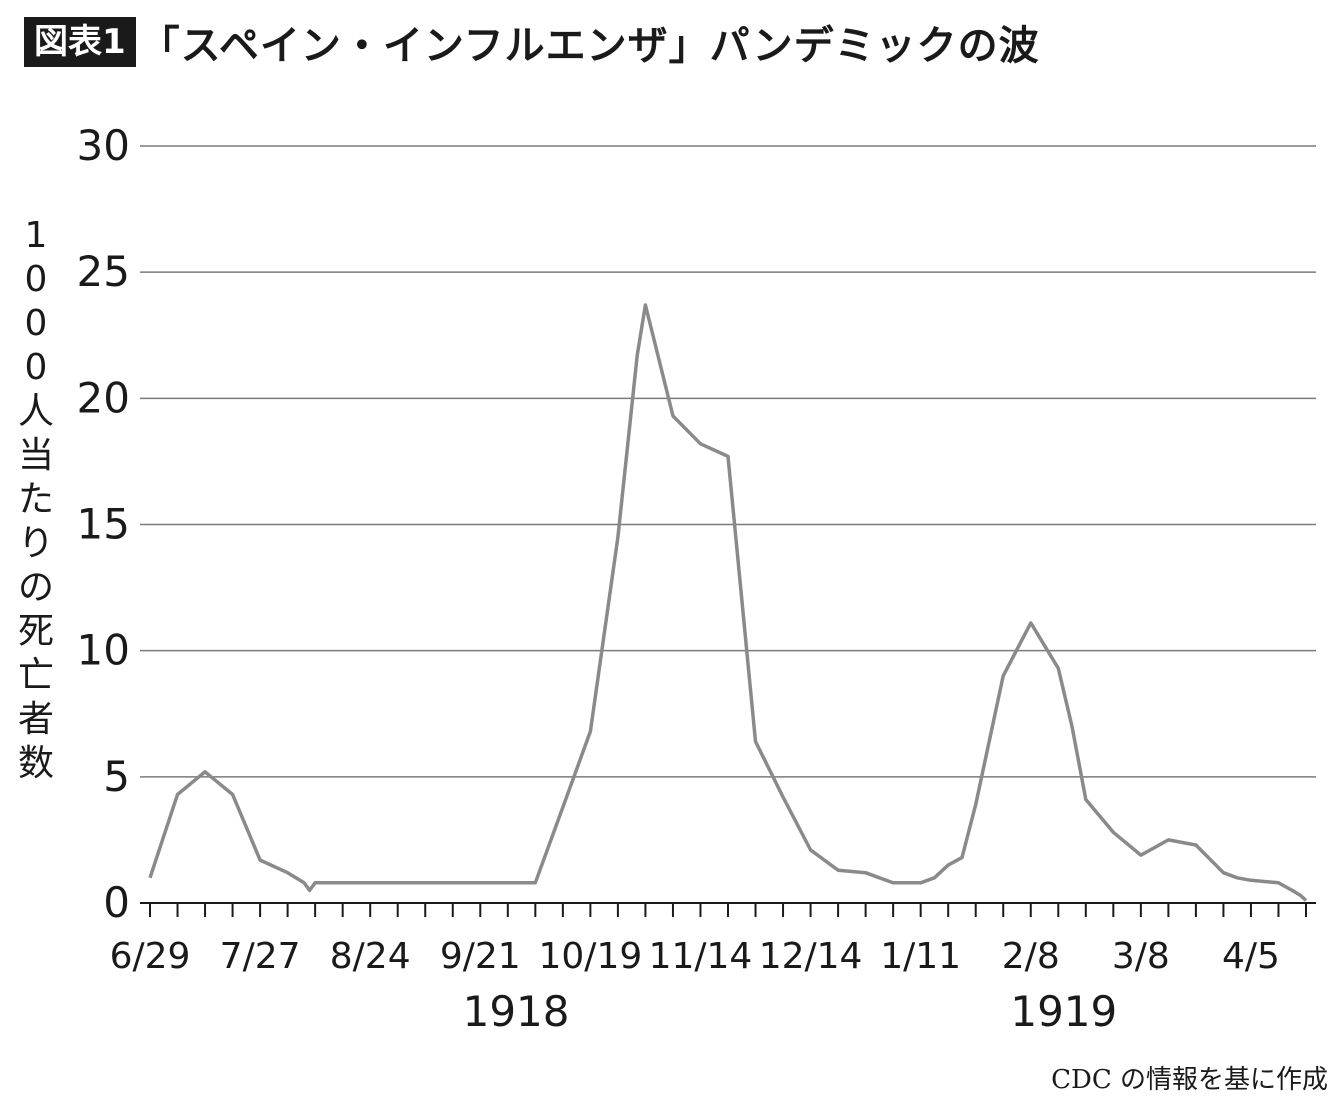 The width and height of the screenshot is (1340, 1104). What do you see at coordinates (260, 956) in the screenshot?
I see `x-tick-label: 7/27` at bounding box center [260, 956].